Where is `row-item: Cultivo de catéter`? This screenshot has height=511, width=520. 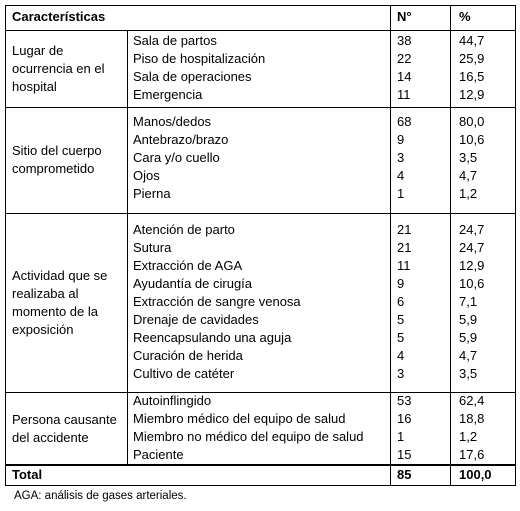 row-item: Cultivo de catéter is located at coordinates (184, 373).